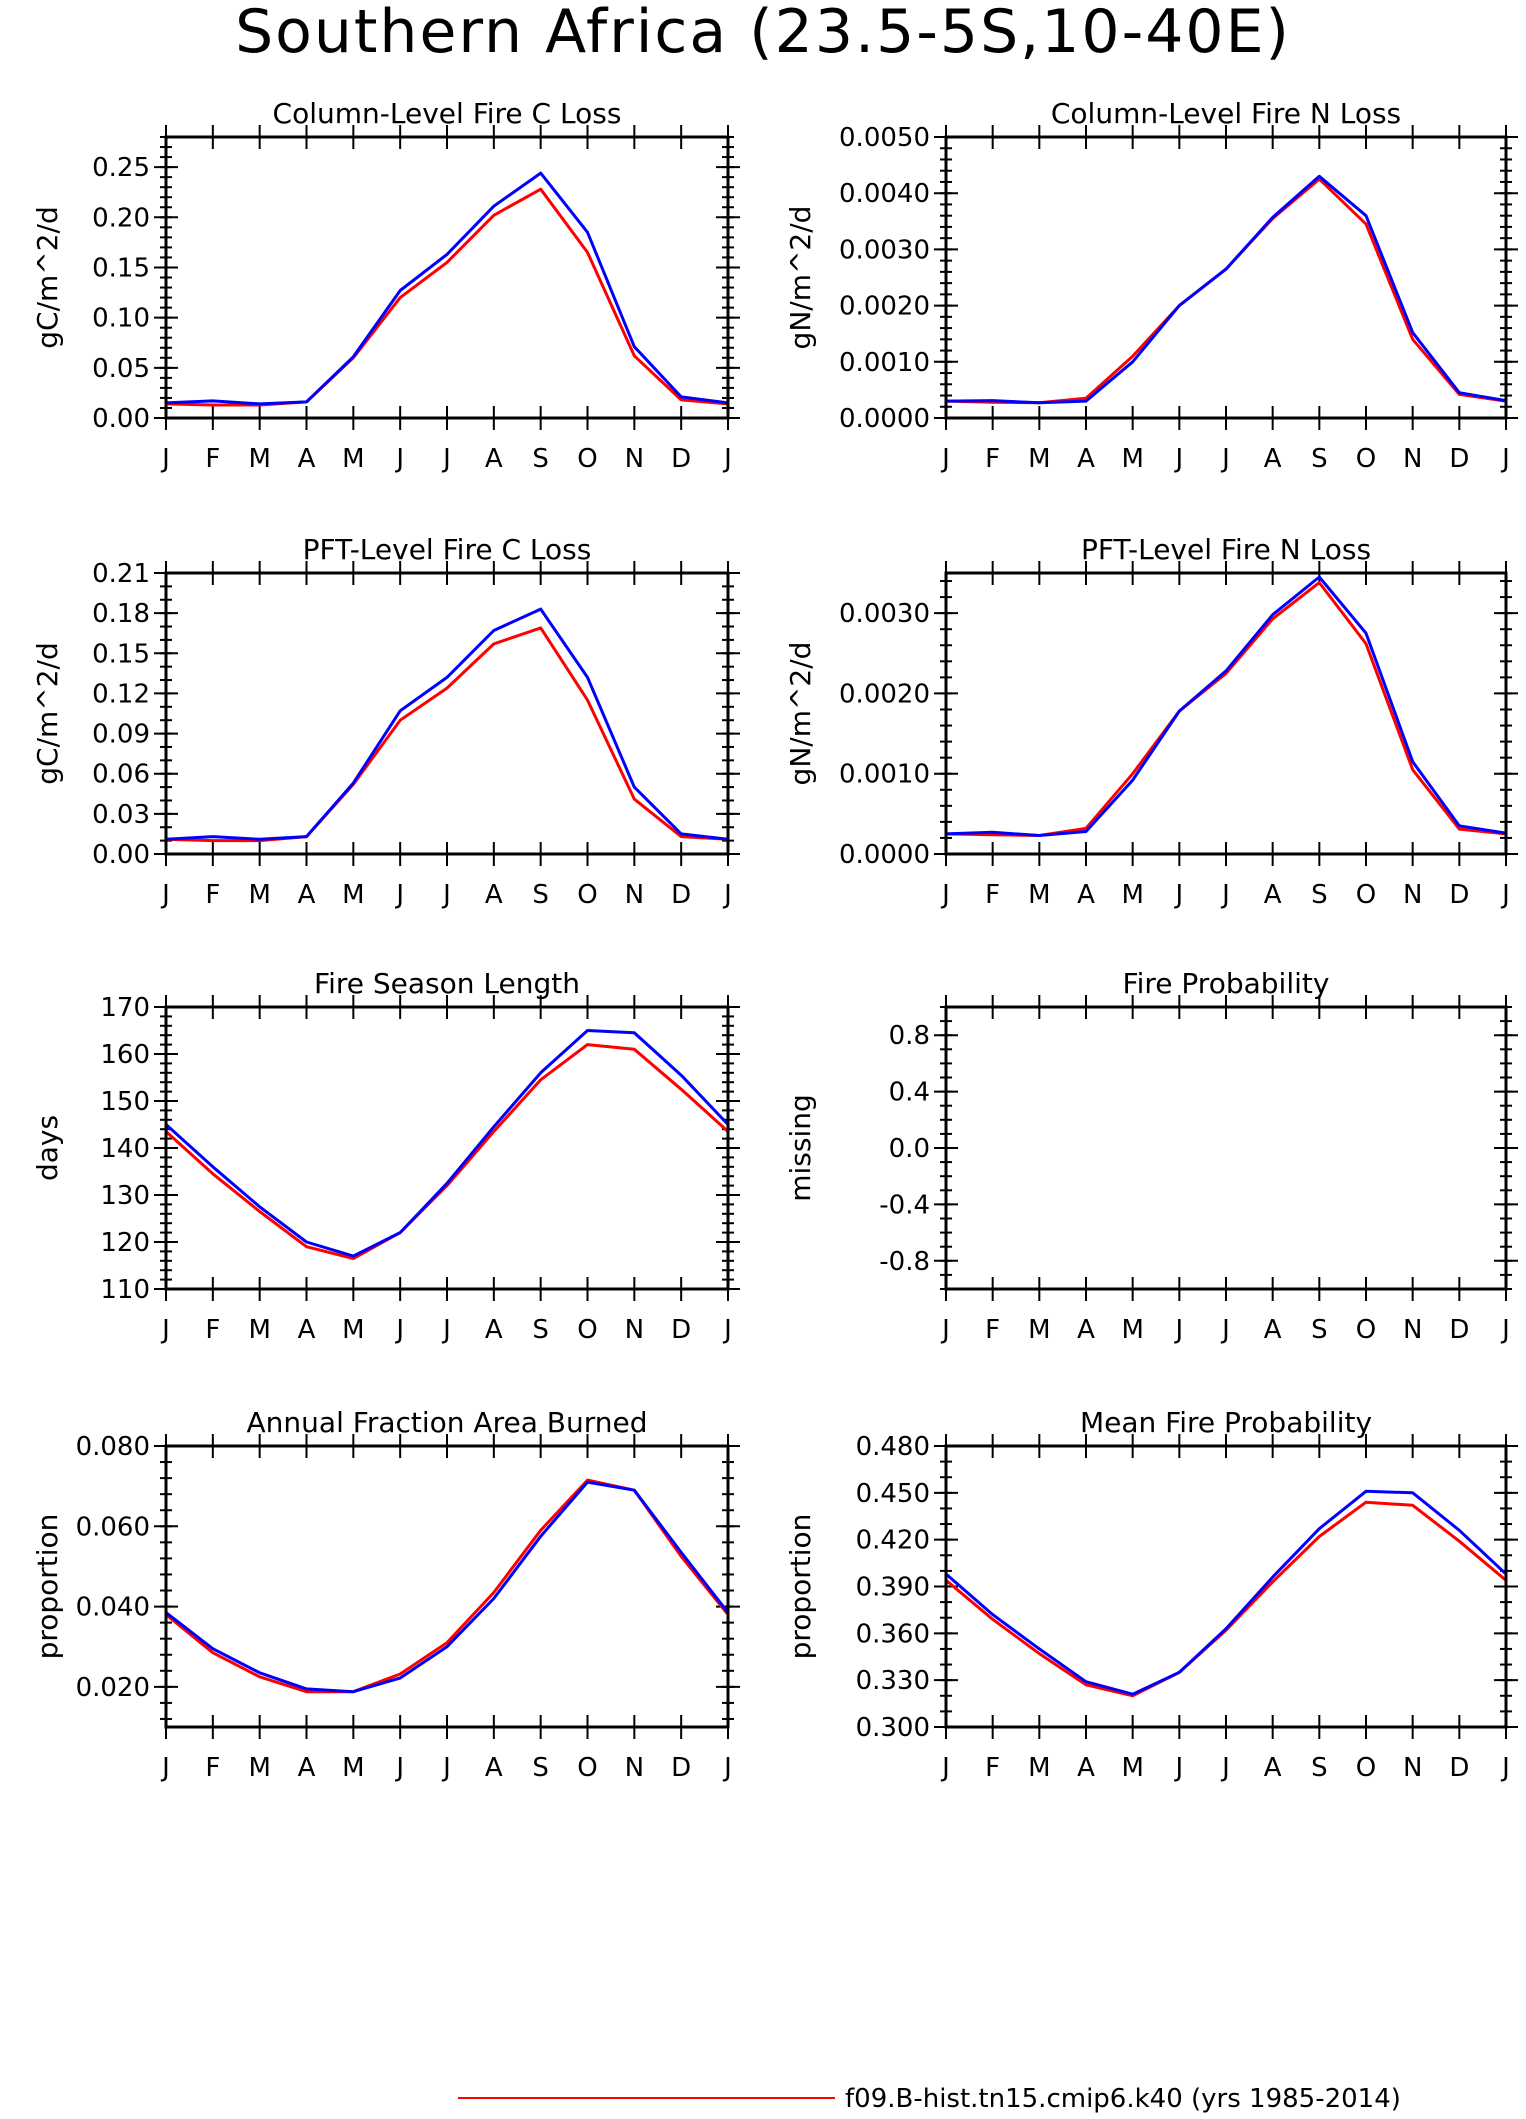 This screenshot has height=2119, width=1526. What do you see at coordinates (909, 1149) in the screenshot?
I see `y-tick-label: 0.0` at bounding box center [909, 1149].